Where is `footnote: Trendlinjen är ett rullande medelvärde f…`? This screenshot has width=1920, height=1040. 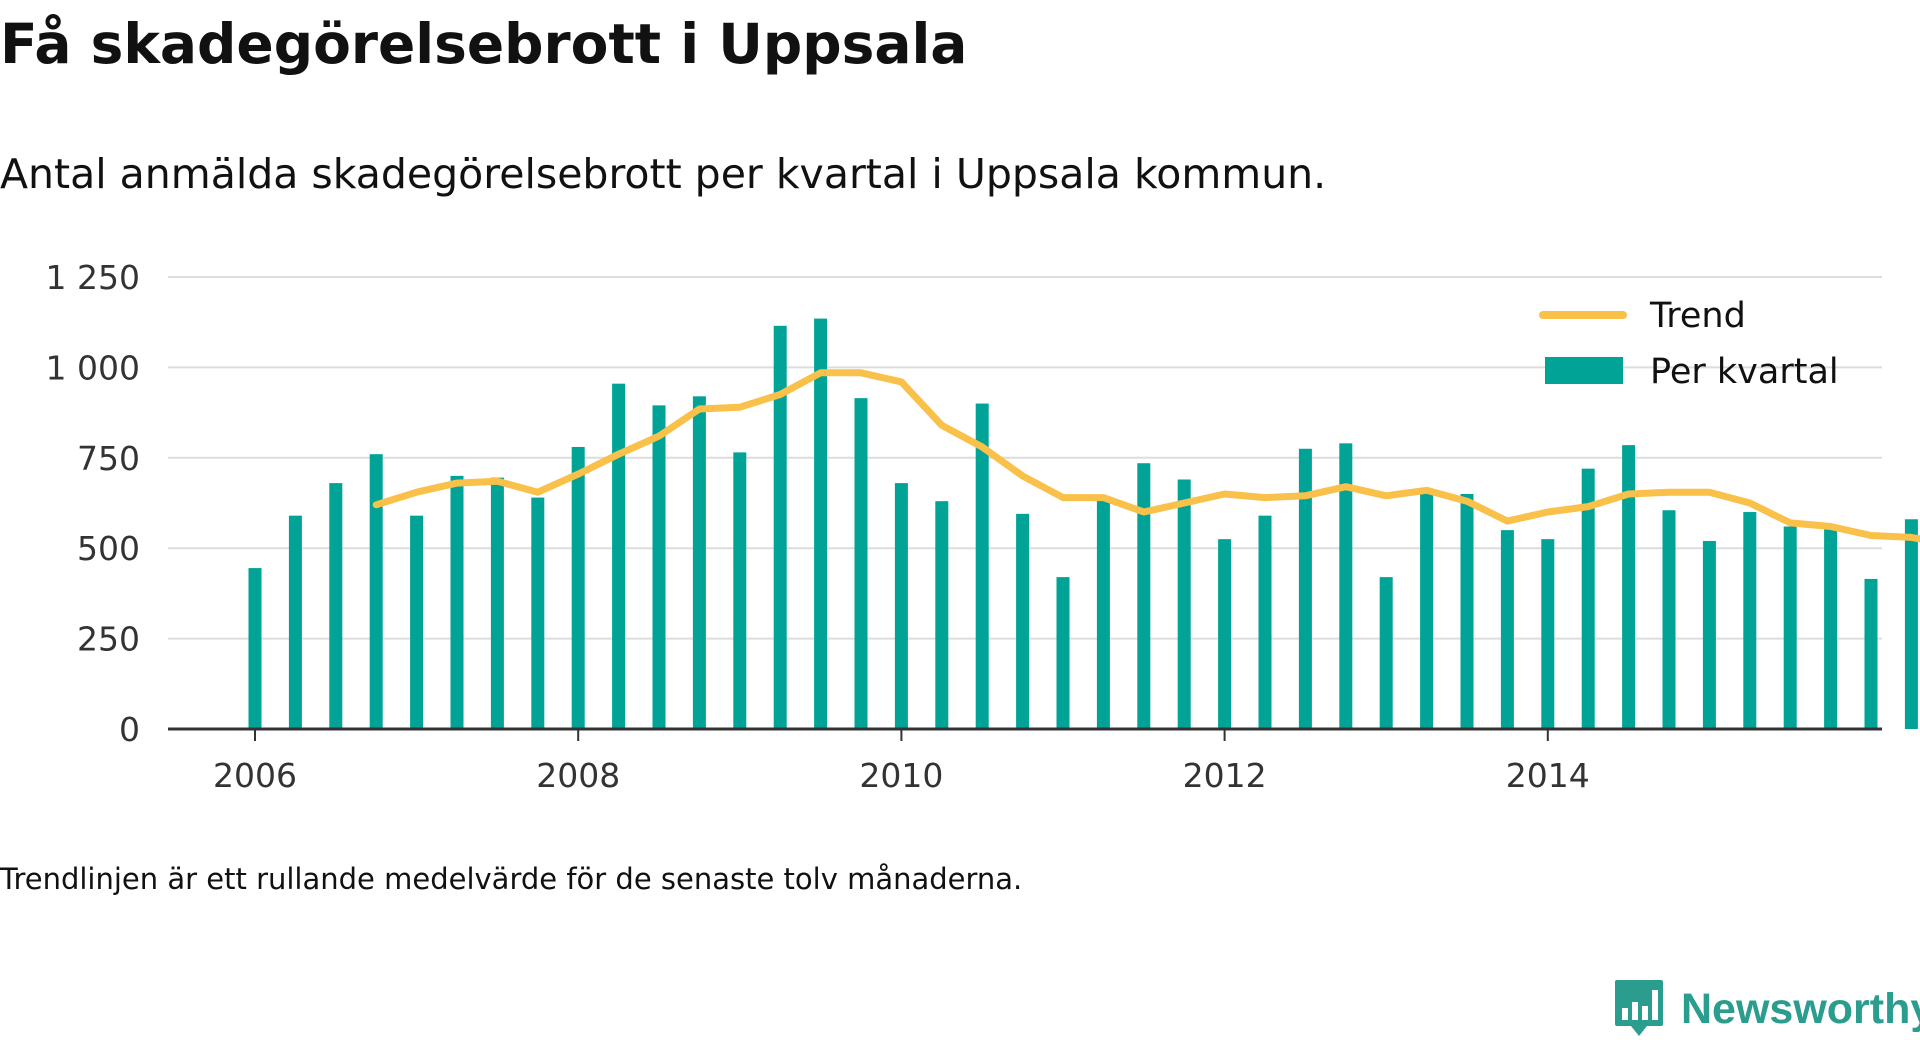
footnote: Trendlinjen är ett rullande medelvärde f… is located at coordinates (511, 879).